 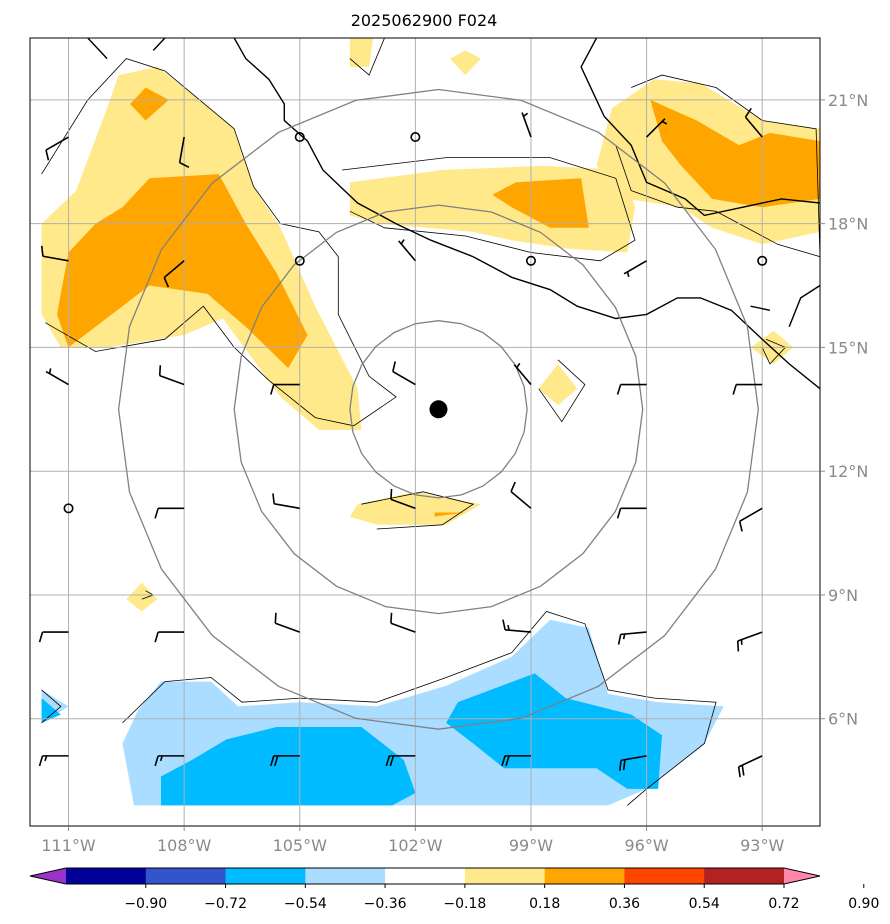 What do you see at coordinates (843, 595) in the screenshot?
I see `y-tick-label: 9°N` at bounding box center [843, 595].